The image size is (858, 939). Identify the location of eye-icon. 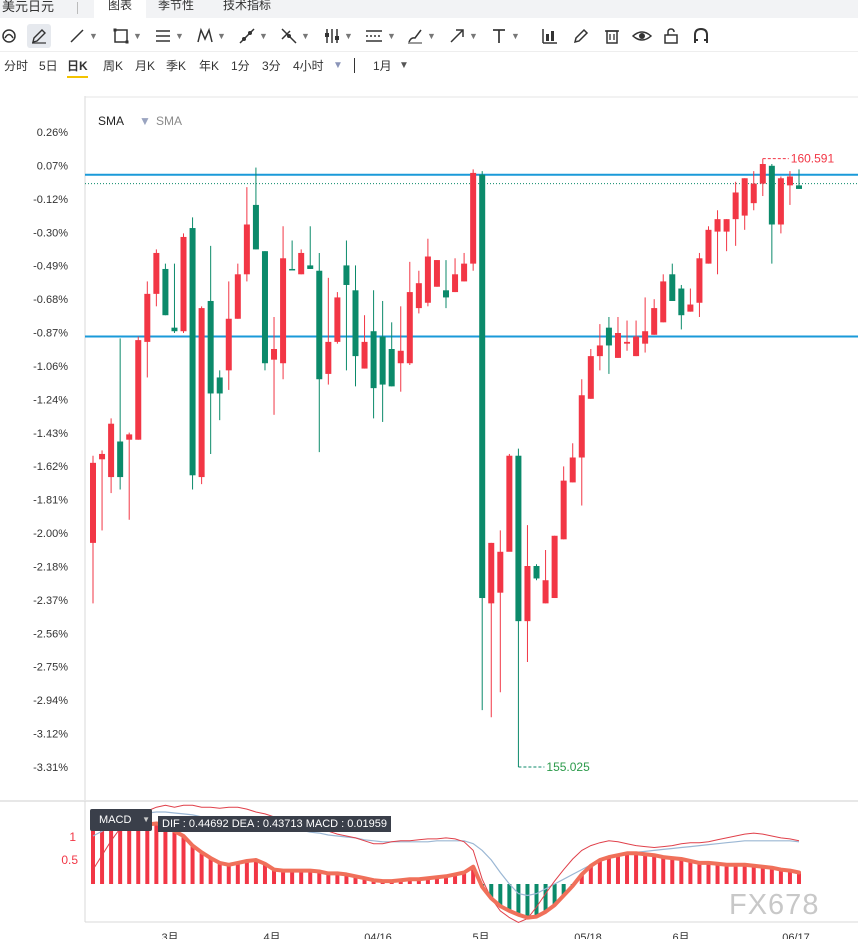
(642, 36).